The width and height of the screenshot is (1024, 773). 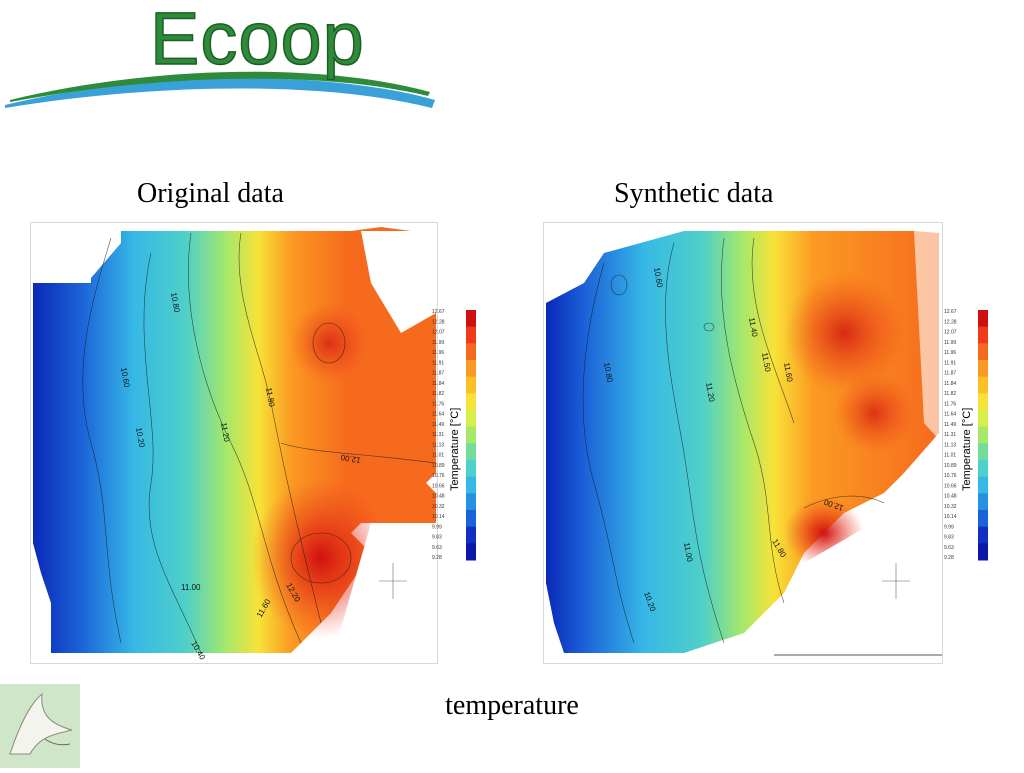 What do you see at coordinates (210, 193) in the screenshot?
I see `panel-title-original: Original data` at bounding box center [210, 193].